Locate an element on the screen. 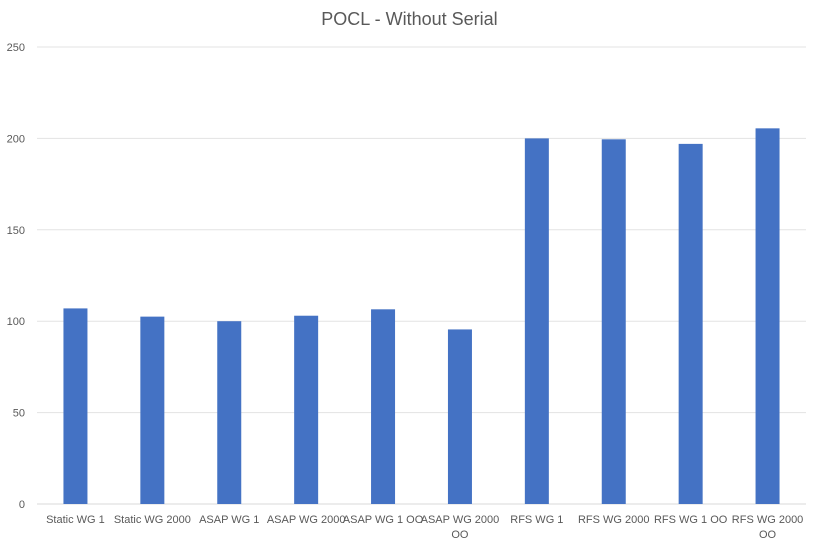 Image resolution: width=819 pixels, height=554 pixels. x-category-label-line: Static WG 2000 is located at coordinates (152, 520).